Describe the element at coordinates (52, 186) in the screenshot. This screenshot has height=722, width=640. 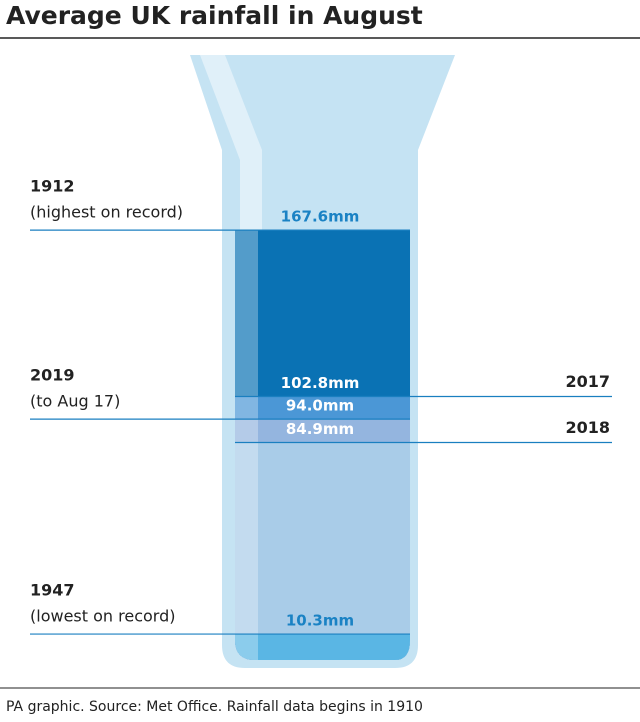
I see `year-label: 1912` at that location.